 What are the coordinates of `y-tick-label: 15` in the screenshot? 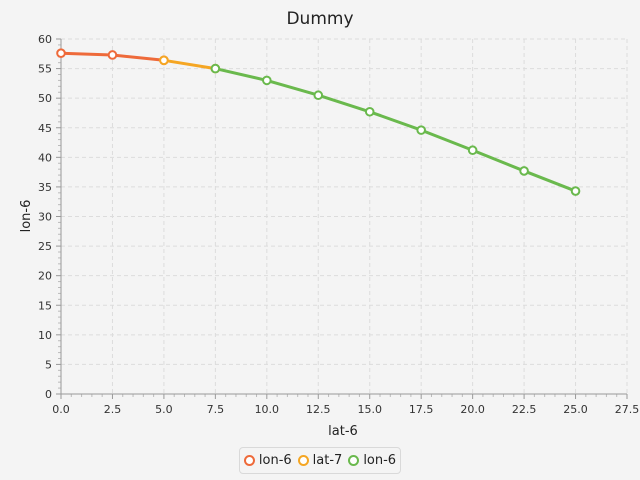 It's located at (45, 305).